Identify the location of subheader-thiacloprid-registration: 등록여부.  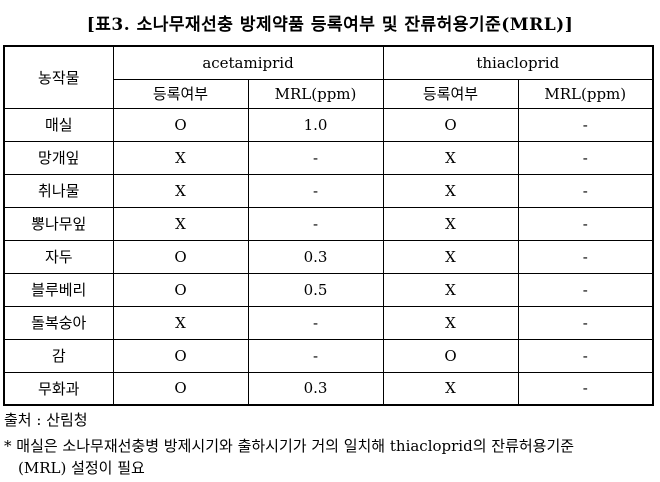
(450, 93).